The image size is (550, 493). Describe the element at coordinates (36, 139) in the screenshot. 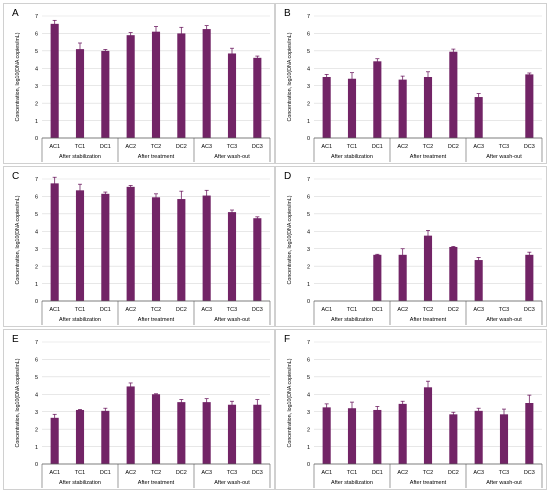

I see `y-tick-label: 0` at that location.